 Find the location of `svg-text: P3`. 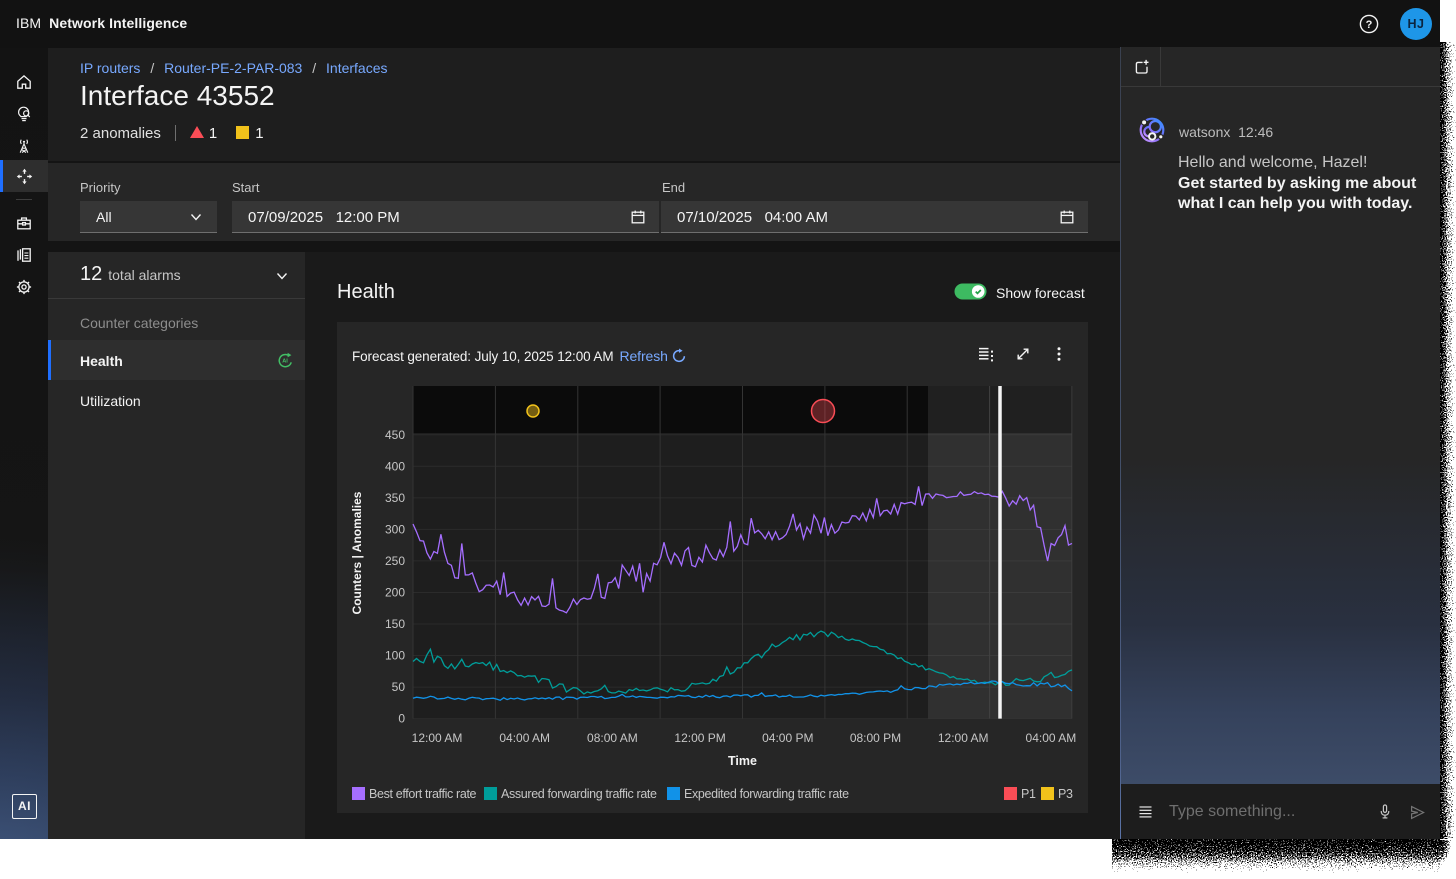

svg-text: P3 is located at coordinates (1065, 794).